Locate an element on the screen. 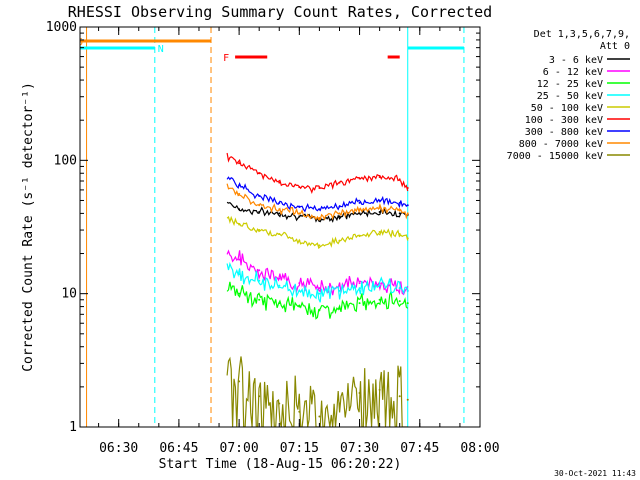  y-tick-label-3: 1000 is located at coordinates (61, 27).